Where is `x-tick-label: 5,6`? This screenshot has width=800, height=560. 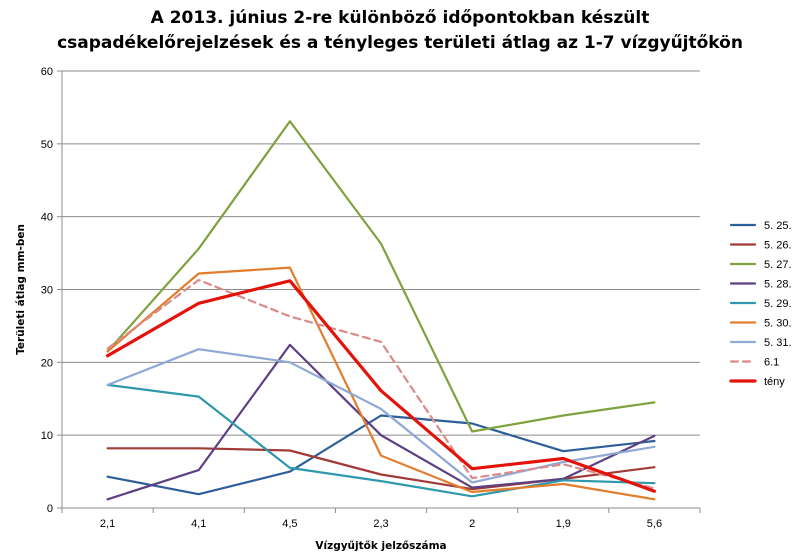 x-tick-label: 5,6 is located at coordinates (654, 524).